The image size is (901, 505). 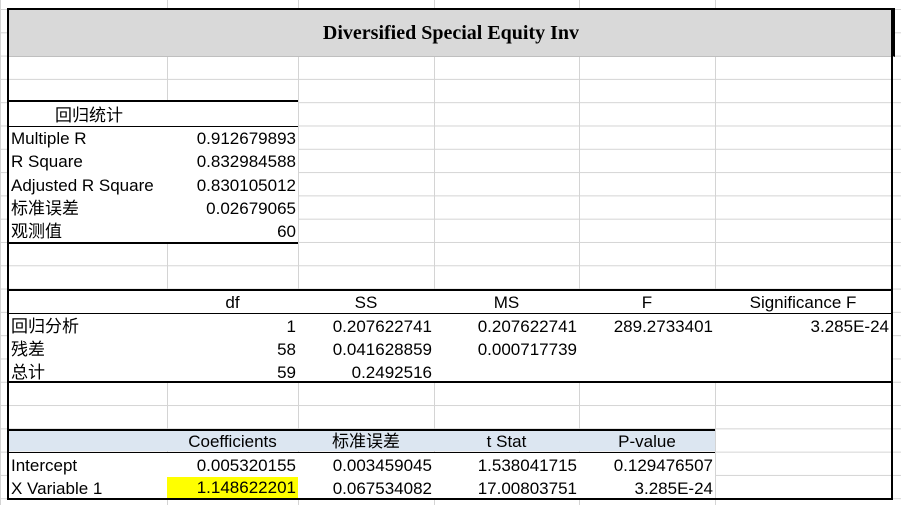 What do you see at coordinates (647, 441) in the screenshot?
I see `coef-header-p-value: P-value` at bounding box center [647, 441].